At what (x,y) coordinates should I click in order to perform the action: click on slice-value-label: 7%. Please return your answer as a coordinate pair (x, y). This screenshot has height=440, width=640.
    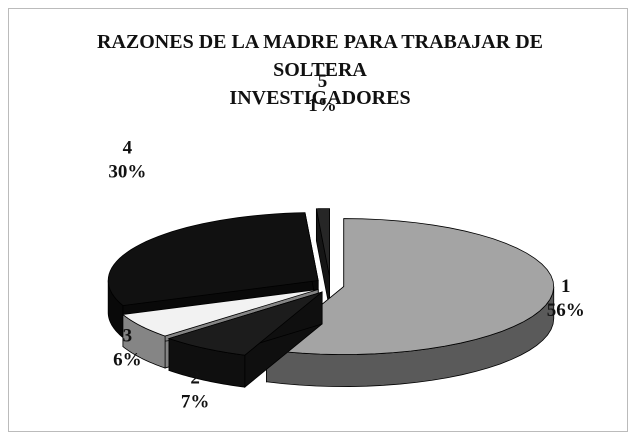
    Looking at the image, I should click on (195, 401).